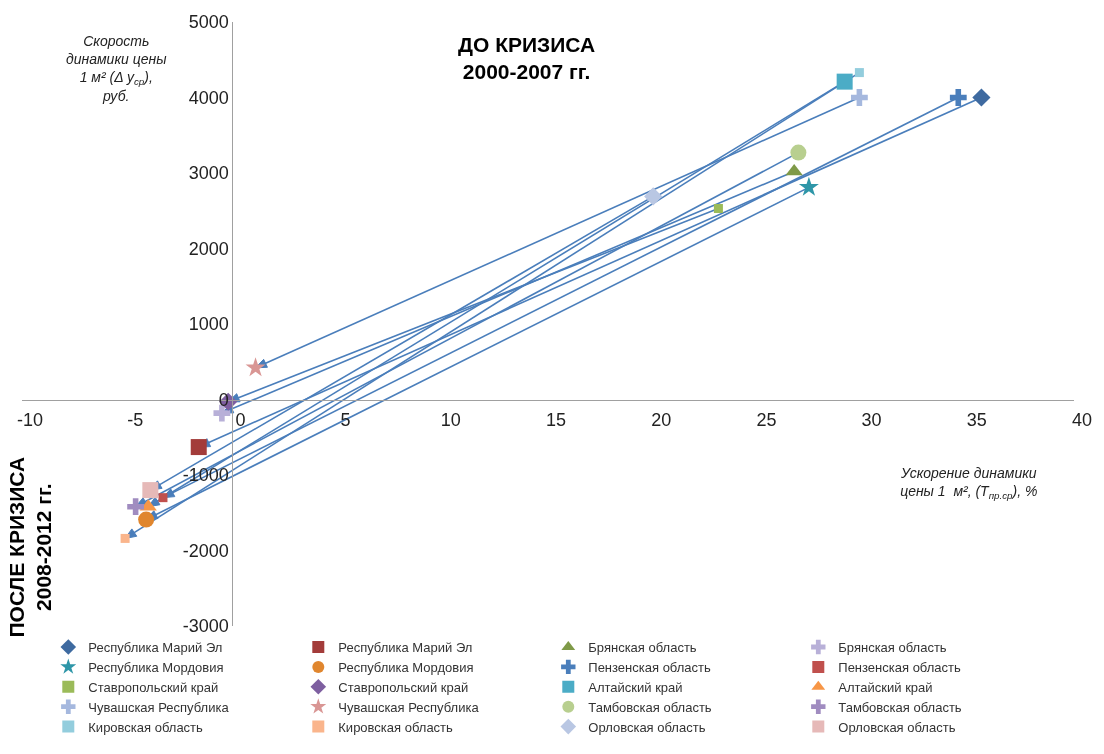 The width and height of the screenshot is (1104, 754). I want to click on y-tick-label: 2000, so click(208, 248).